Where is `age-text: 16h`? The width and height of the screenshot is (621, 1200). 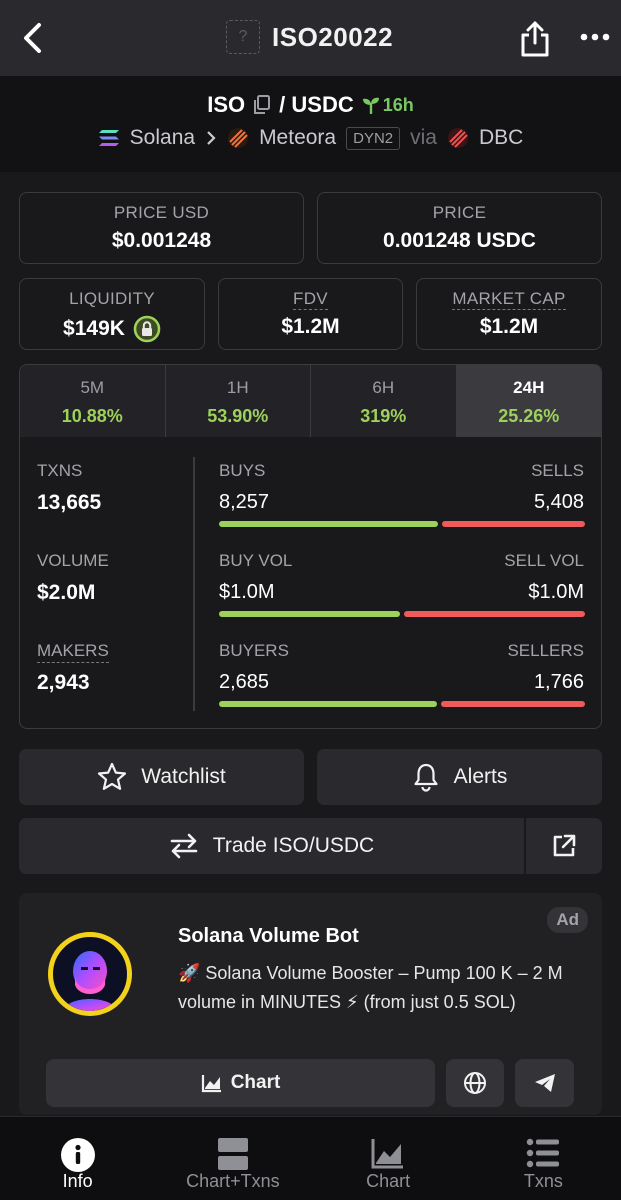
age-text: 16h is located at coordinates (398, 104).